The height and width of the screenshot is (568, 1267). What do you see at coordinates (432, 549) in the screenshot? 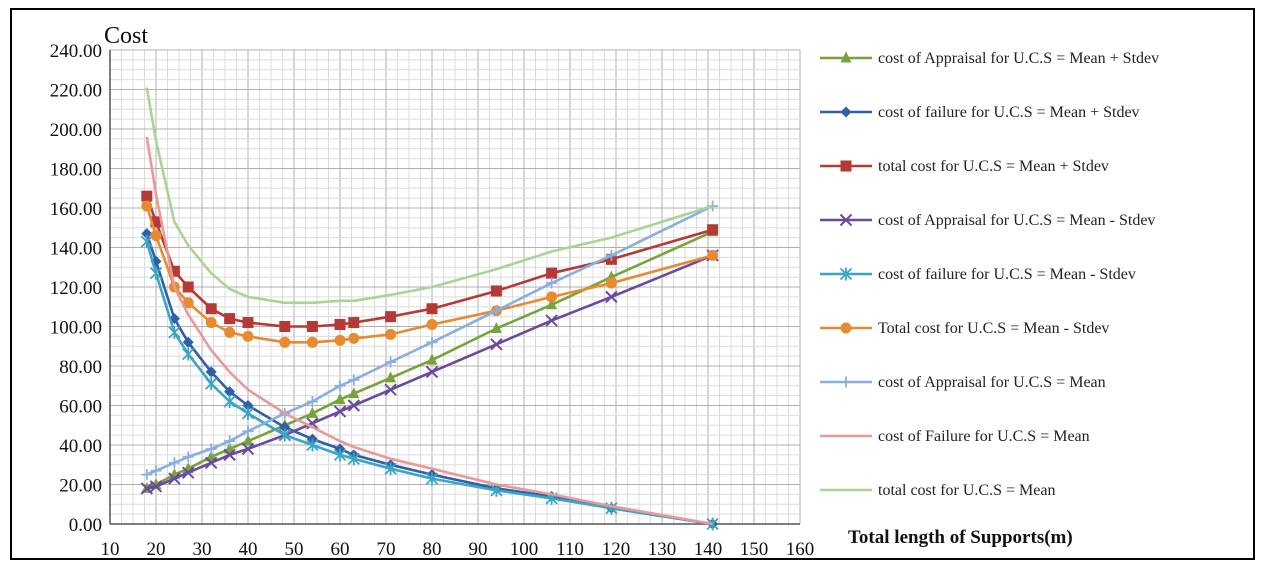
I see `x-tick-label: 80` at bounding box center [432, 549].